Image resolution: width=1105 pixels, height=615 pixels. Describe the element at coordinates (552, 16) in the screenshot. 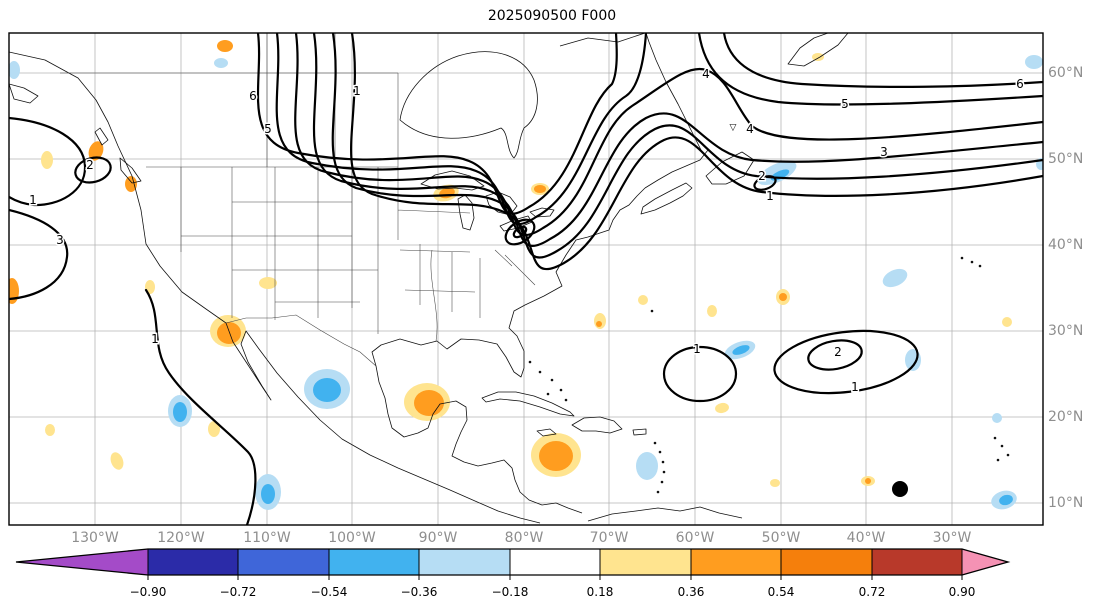

I see `plot-title: 2025090500 F000` at that location.